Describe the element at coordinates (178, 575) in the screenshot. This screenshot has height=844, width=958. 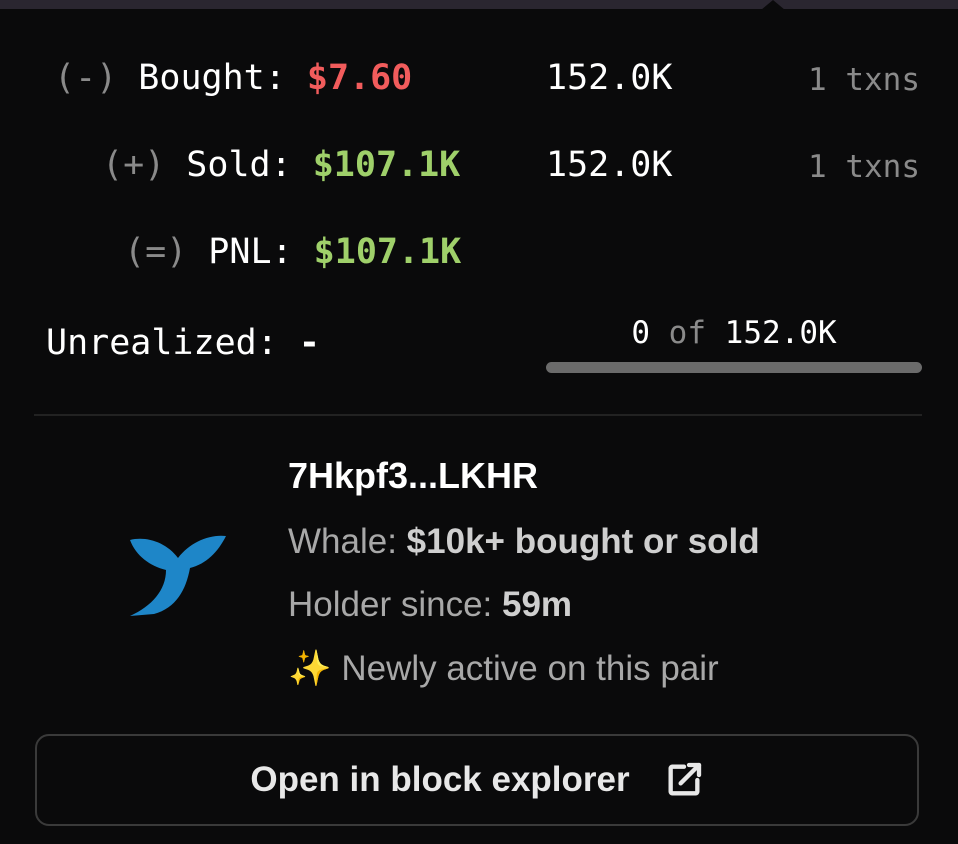
I see `whale-icon` at that location.